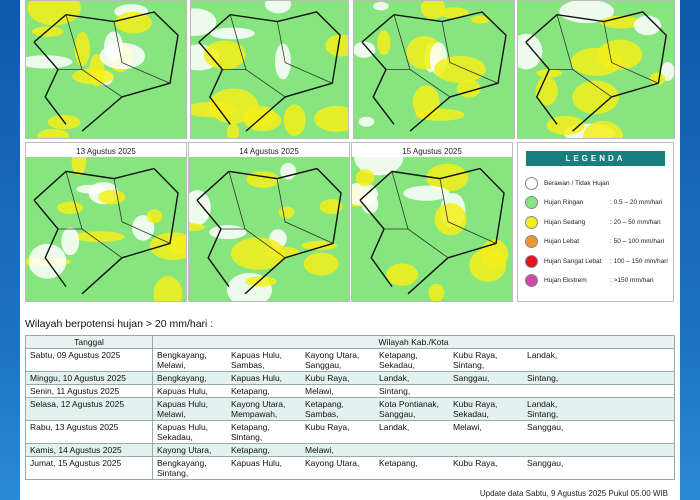 The width and height of the screenshot is (700, 500). I want to click on date-cell: Selasa, 12 Agustus 2025, so click(89, 409).